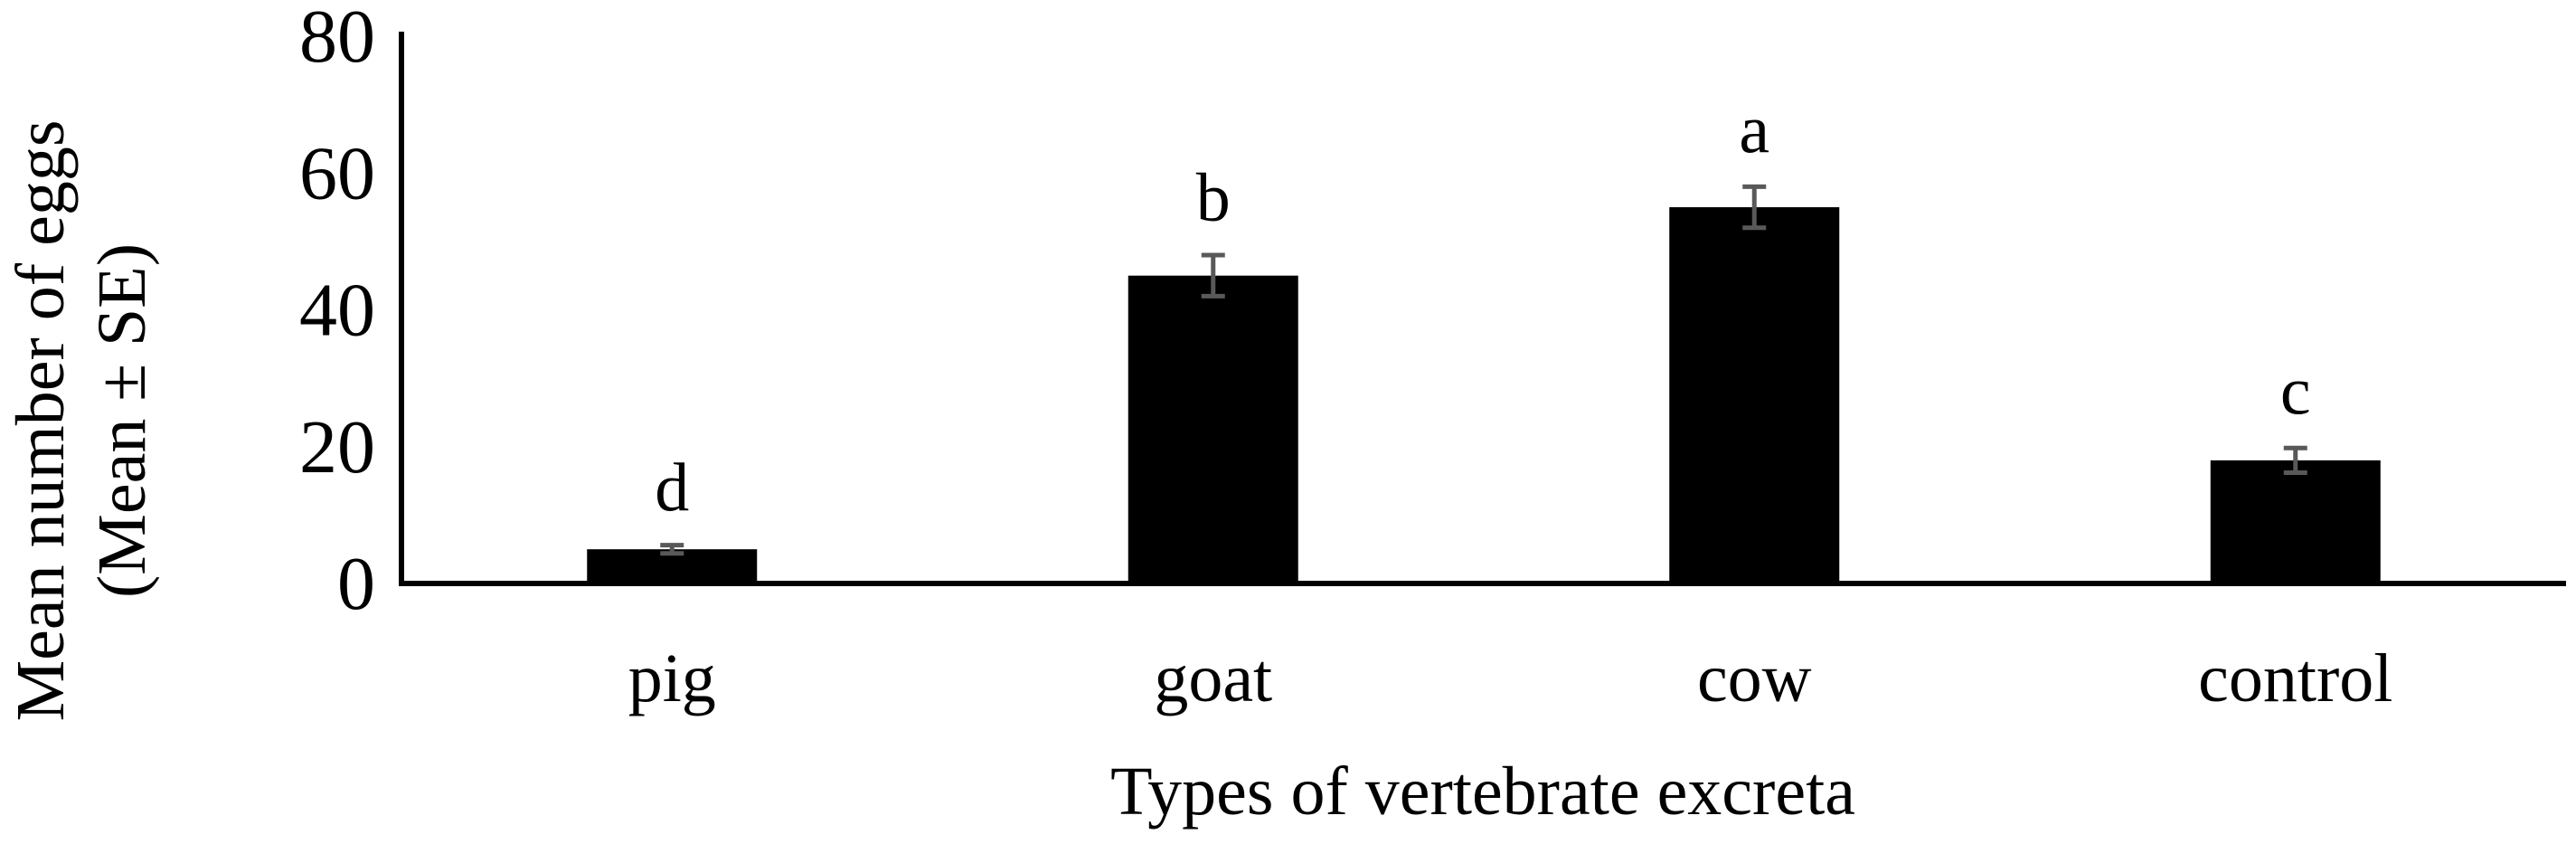  I want to click on y-tick-label: 40, so click(337, 311).